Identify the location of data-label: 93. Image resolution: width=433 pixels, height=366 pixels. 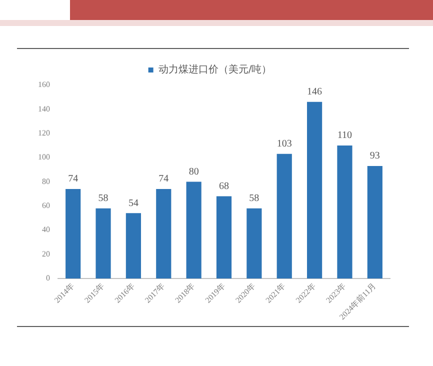
(375, 156).